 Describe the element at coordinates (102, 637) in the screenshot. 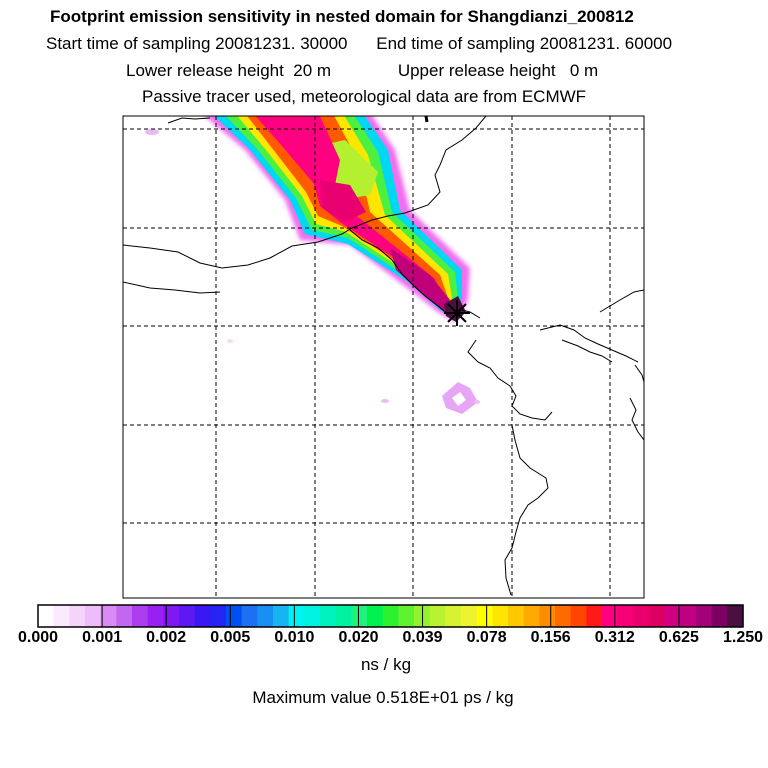

I see `colorbar-tick-label: 0.001` at that location.